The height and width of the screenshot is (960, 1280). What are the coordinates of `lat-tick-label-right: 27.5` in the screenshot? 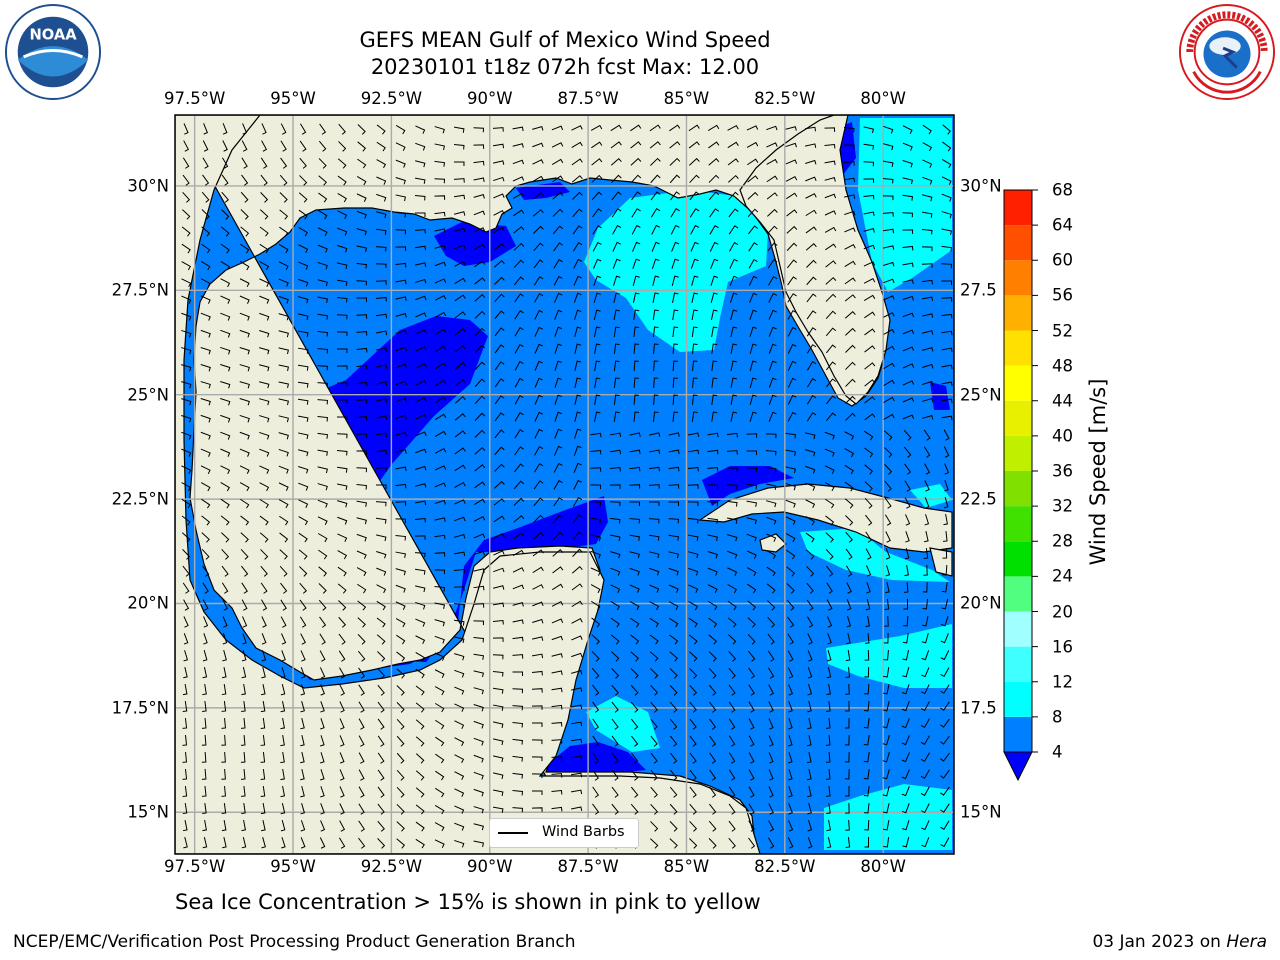 It's located at (978, 290).